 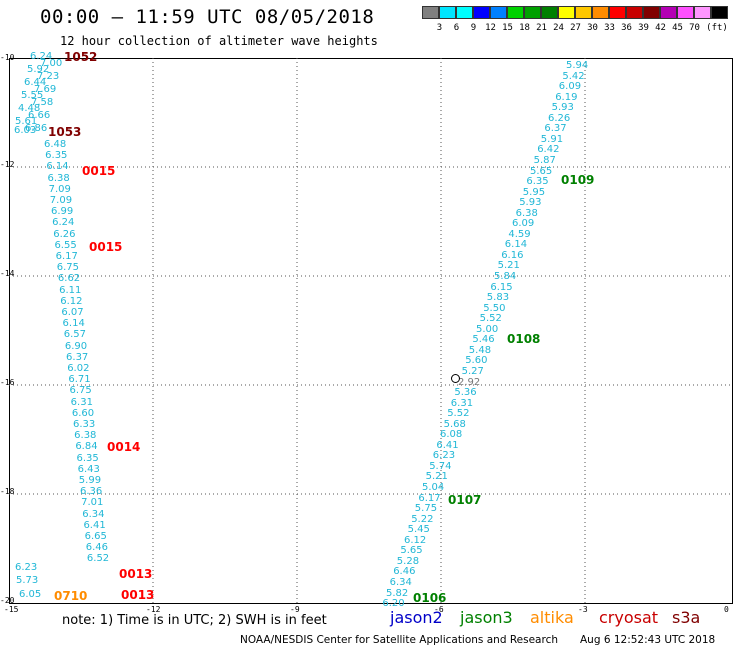 What do you see at coordinates (7, 491) in the screenshot?
I see `y-tick-label: -18` at bounding box center [7, 491].